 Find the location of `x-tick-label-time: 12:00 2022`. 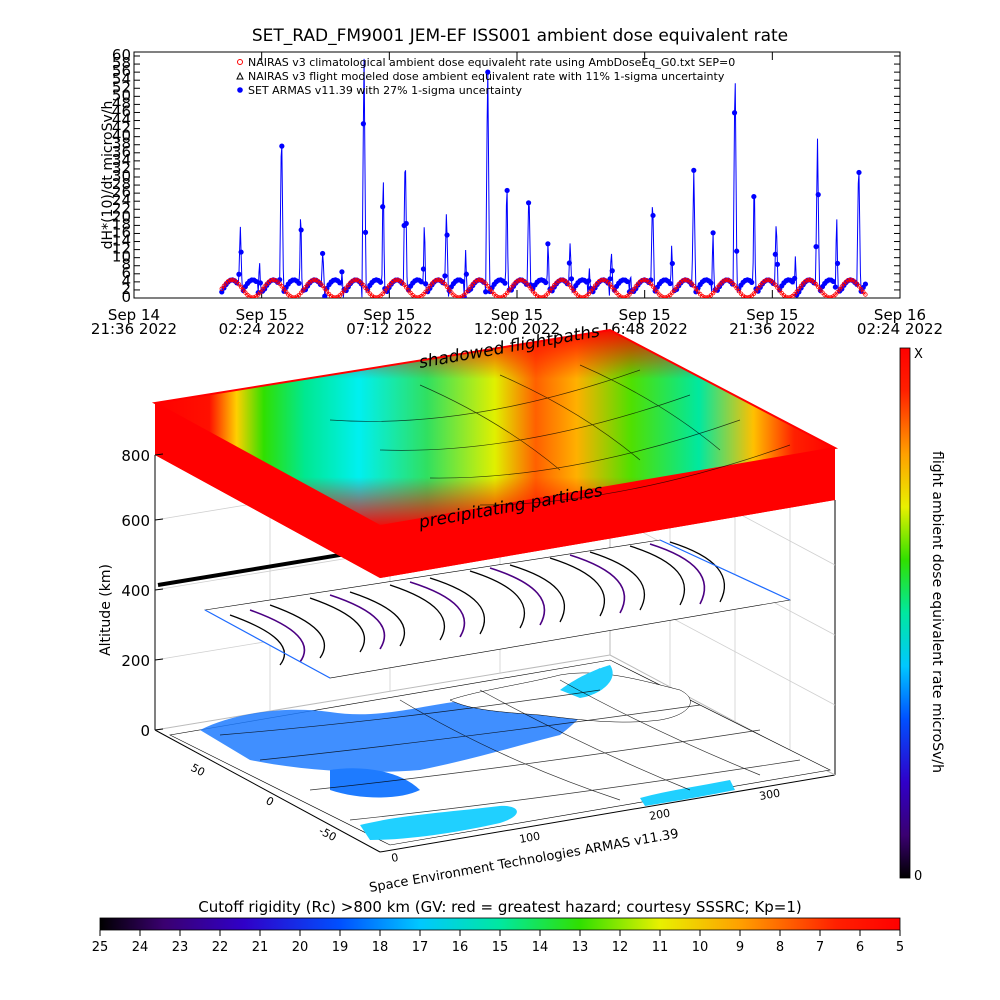

x-tick-label-time: 12:00 2022 is located at coordinates (517, 329).